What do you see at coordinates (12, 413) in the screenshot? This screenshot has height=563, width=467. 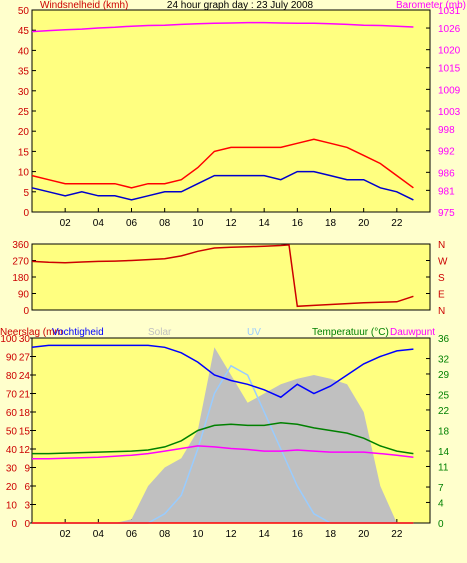 I see `y-tick-label: 60` at bounding box center [12, 413].